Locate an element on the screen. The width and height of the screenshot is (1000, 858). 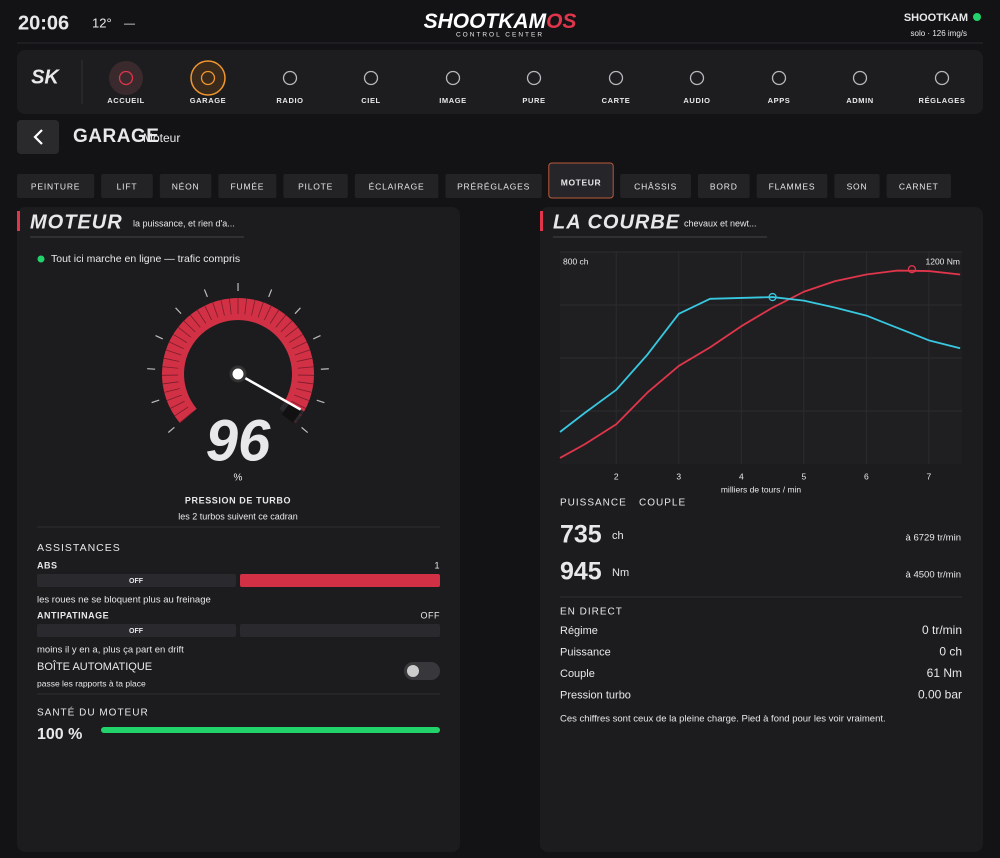
back-icon is located at coordinates (38, 137).